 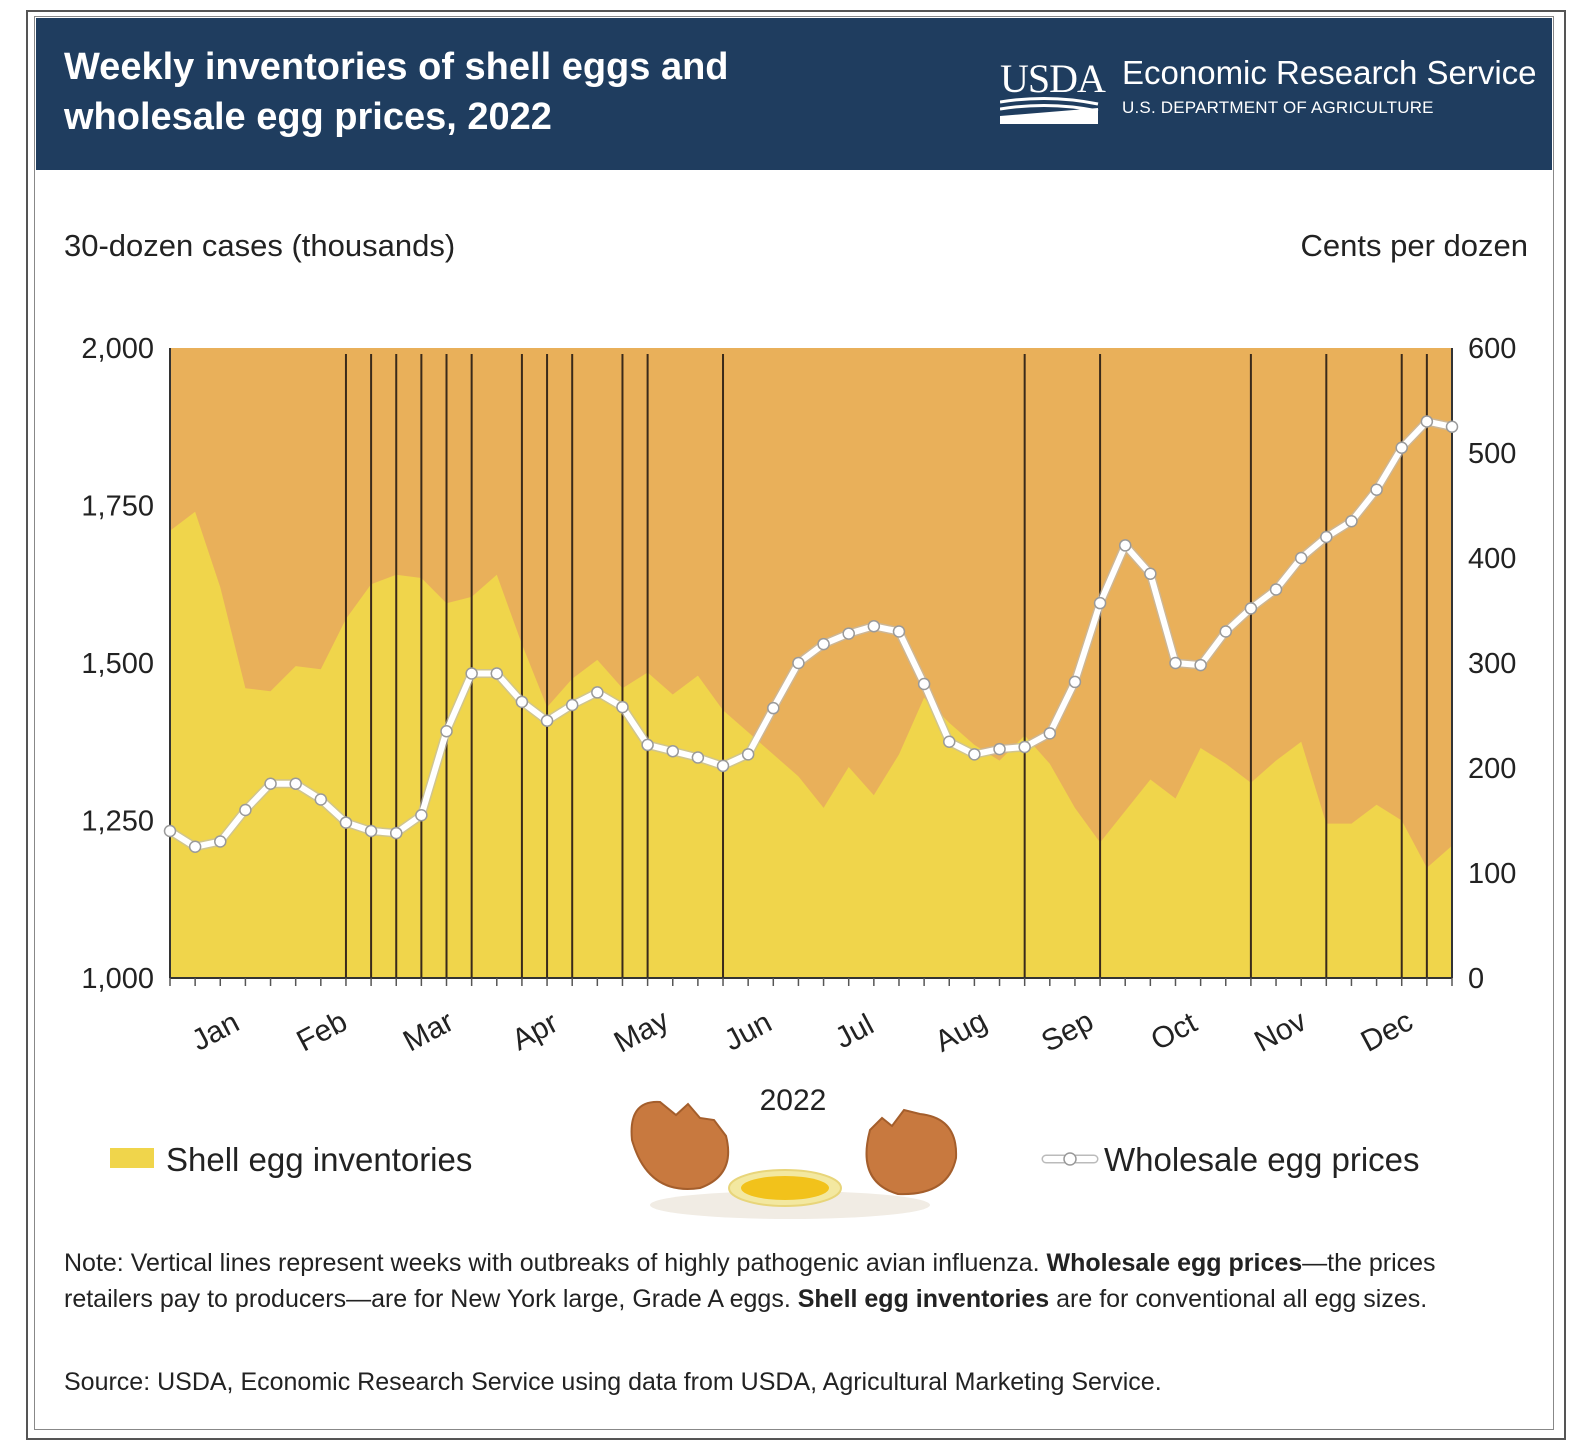 What do you see at coordinates (1067, 1032) in the screenshot?
I see `month-label: Sep` at bounding box center [1067, 1032].